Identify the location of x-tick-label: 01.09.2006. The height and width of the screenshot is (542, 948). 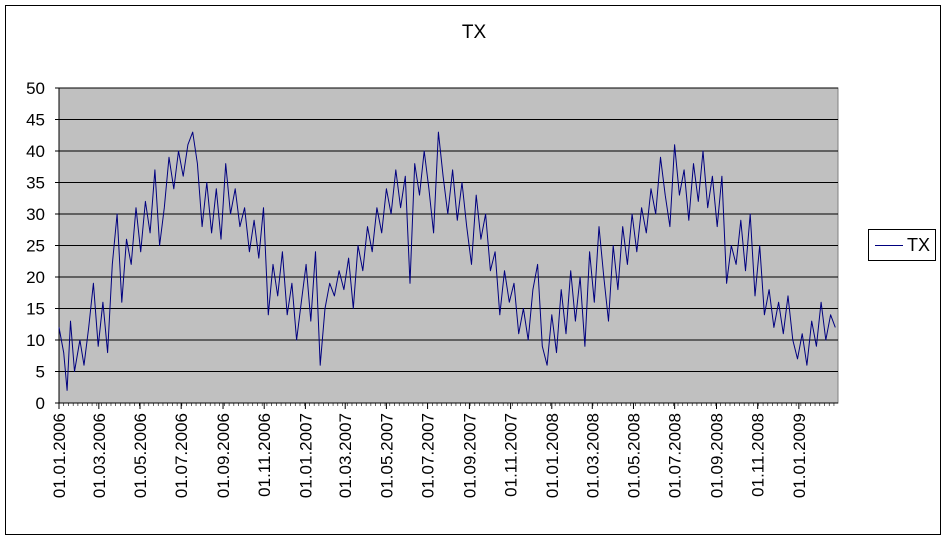
(223, 455).